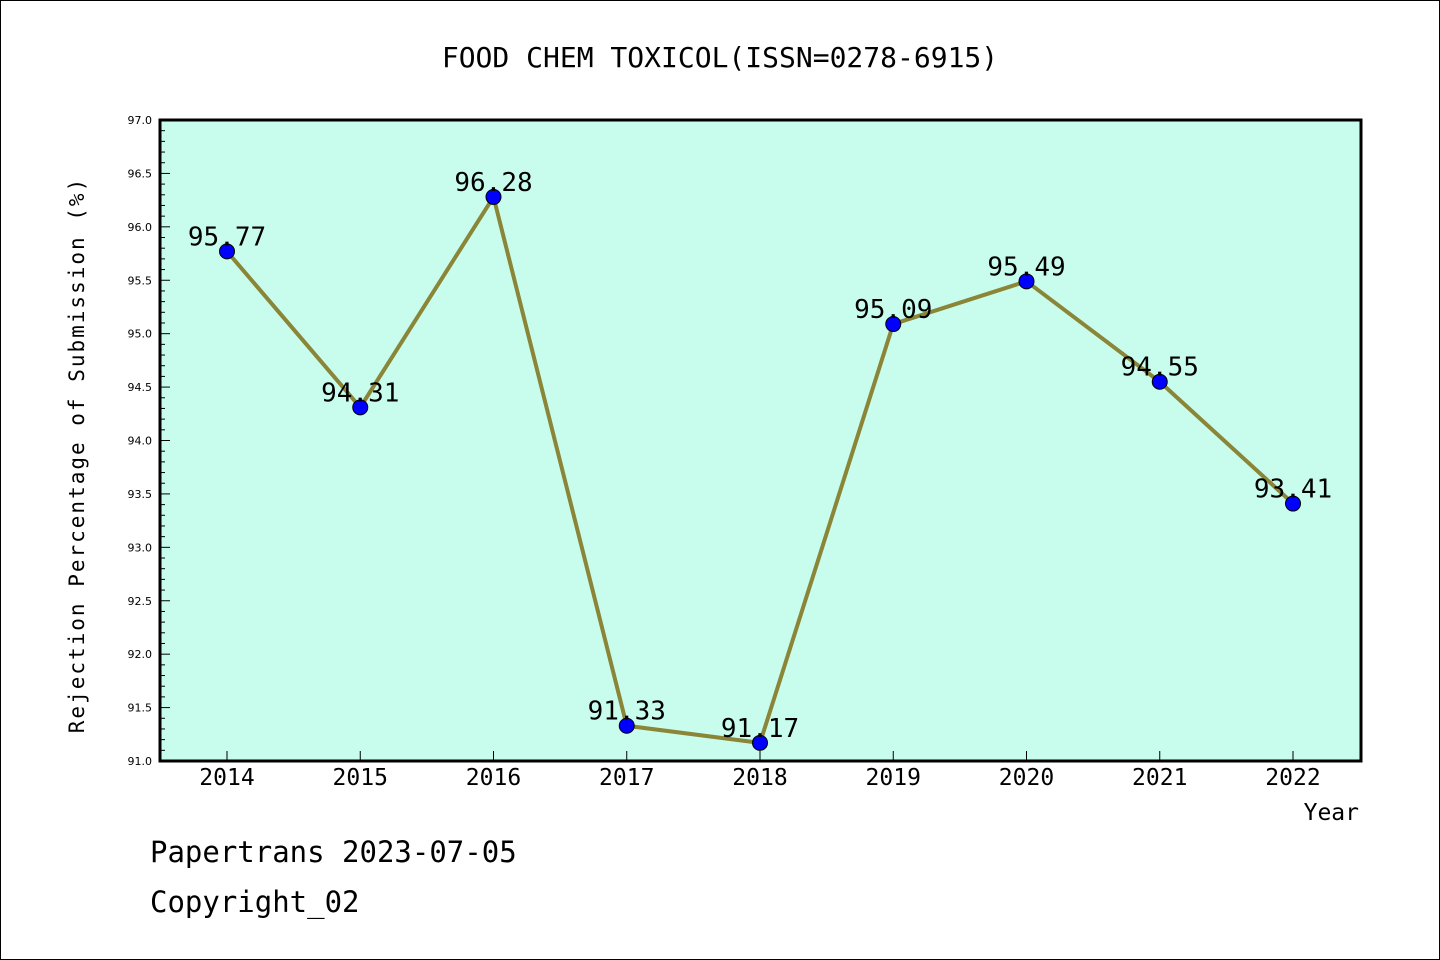 The width and height of the screenshot is (1440, 960). What do you see at coordinates (493, 183) in the screenshot?
I see `data-label: 96.28` at bounding box center [493, 183].